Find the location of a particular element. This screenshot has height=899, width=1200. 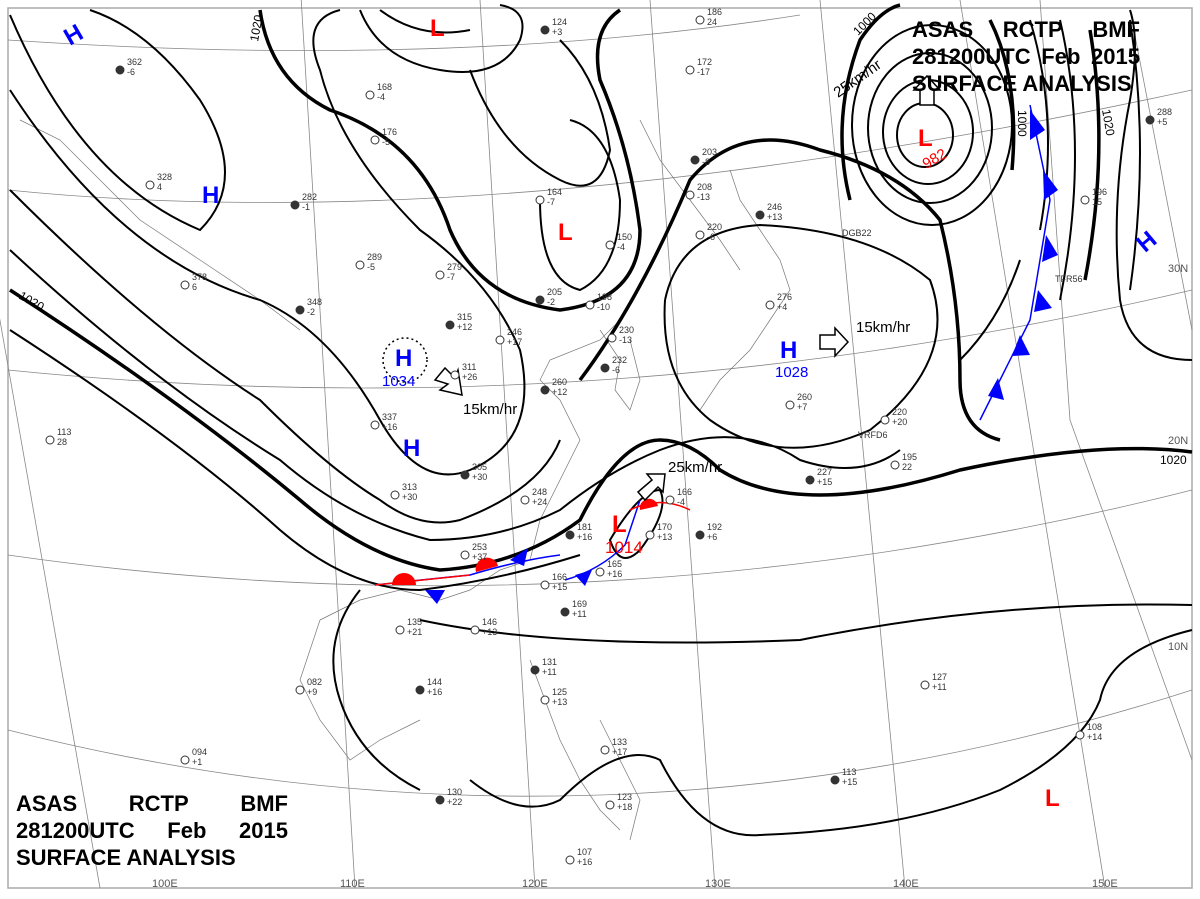

station-tendency: -4 is located at coordinates (681, 502).